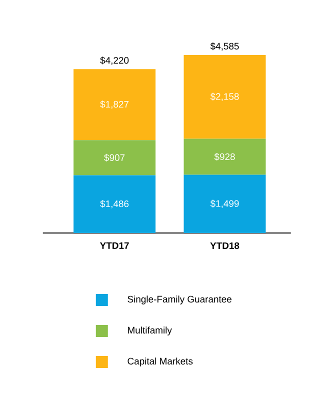 This screenshot has height=400, width=325. I want to click on x-tick-label: YTD17, so click(114, 245).